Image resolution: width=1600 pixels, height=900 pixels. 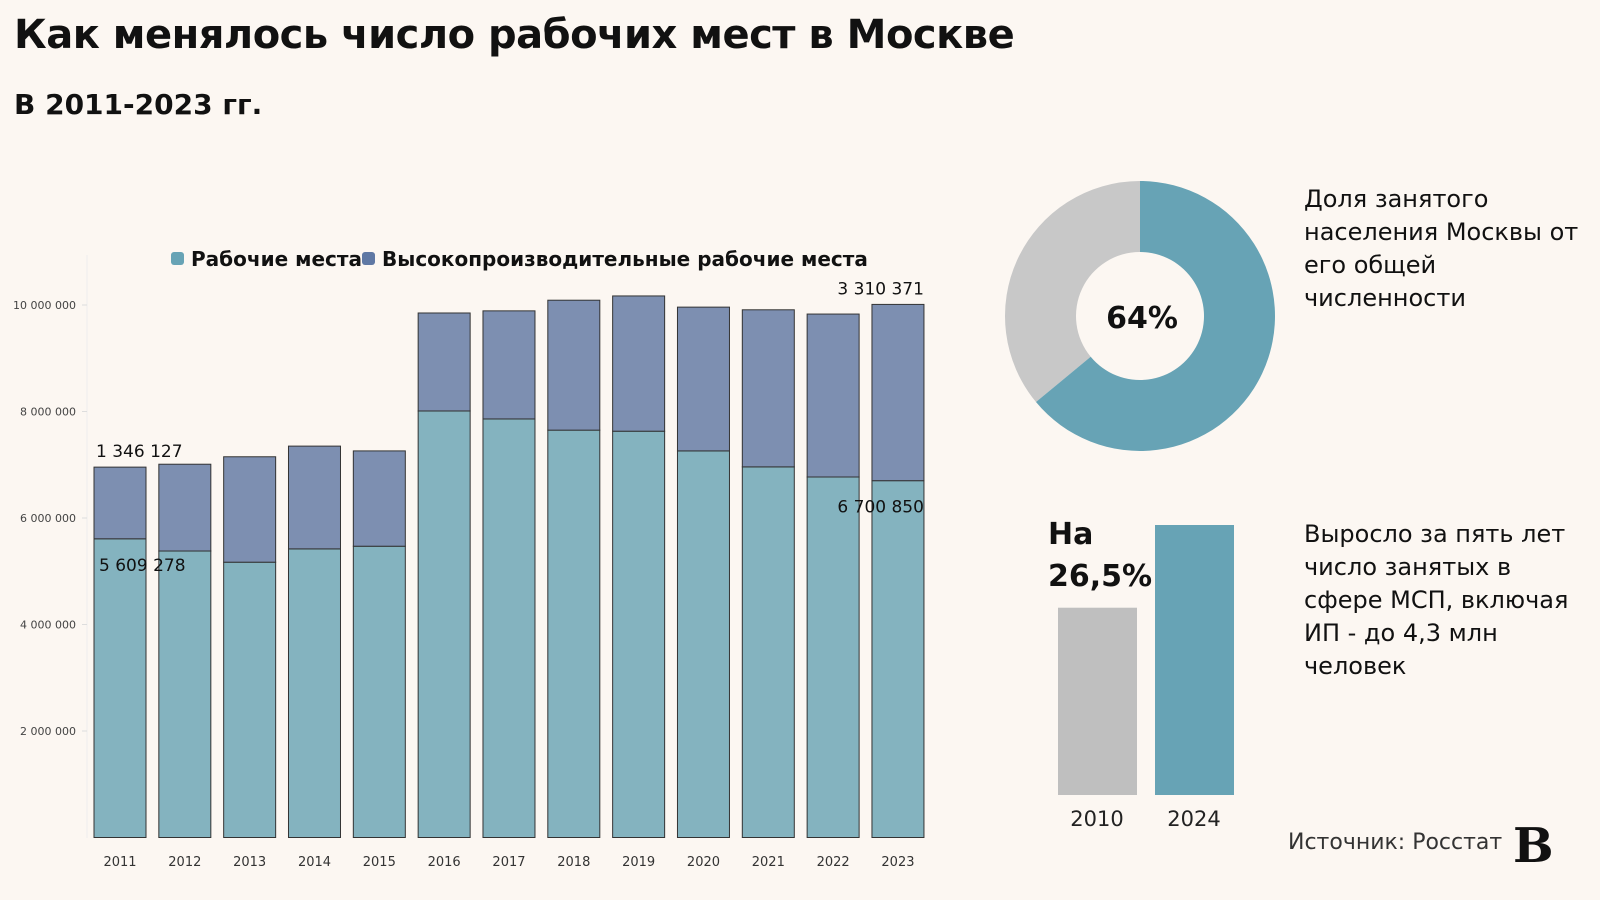 What do you see at coordinates (314, 693) in the screenshot?
I see `bar-jobs-2014` at bounding box center [314, 693].